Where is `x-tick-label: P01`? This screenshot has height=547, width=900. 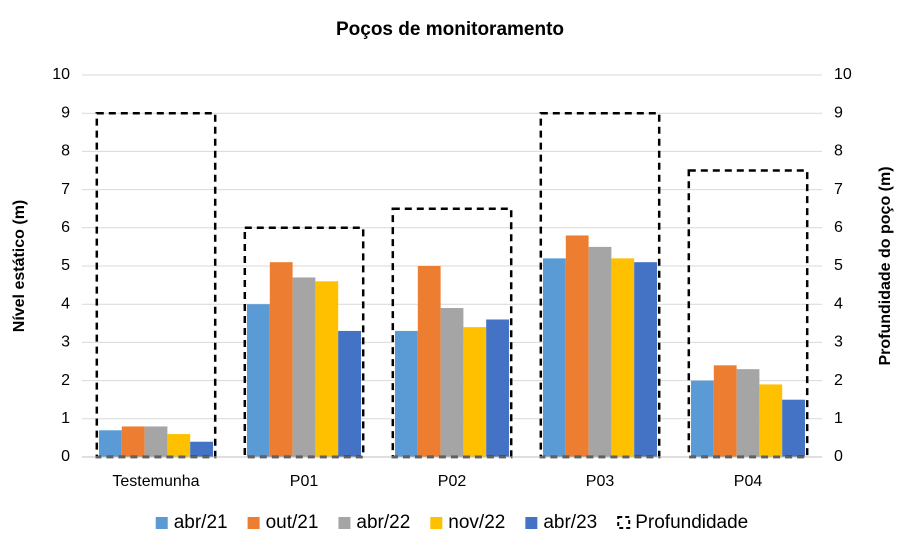
x-tick-label: P01 is located at coordinates (304, 481).